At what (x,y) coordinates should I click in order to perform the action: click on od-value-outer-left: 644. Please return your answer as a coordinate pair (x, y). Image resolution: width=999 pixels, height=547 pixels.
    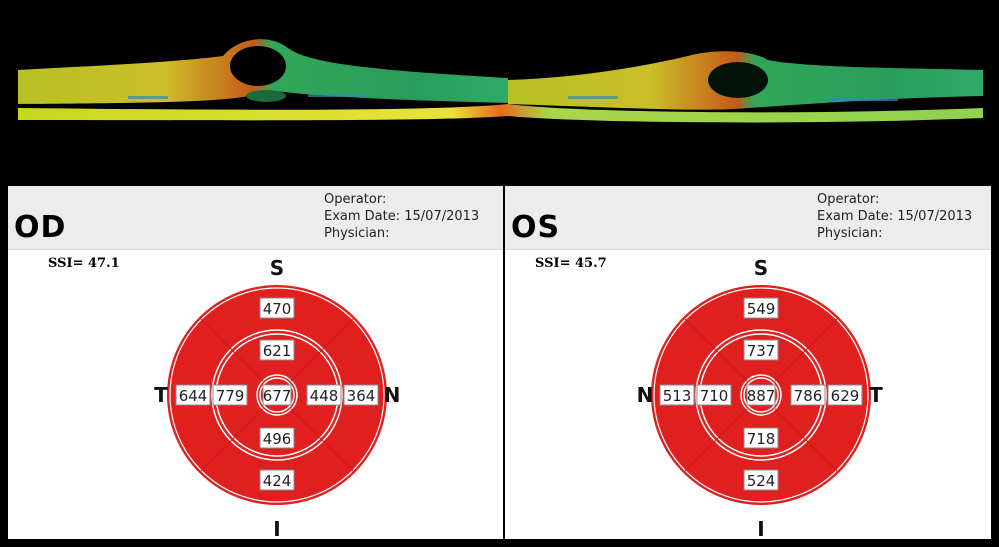
    Looking at the image, I should click on (193, 395).